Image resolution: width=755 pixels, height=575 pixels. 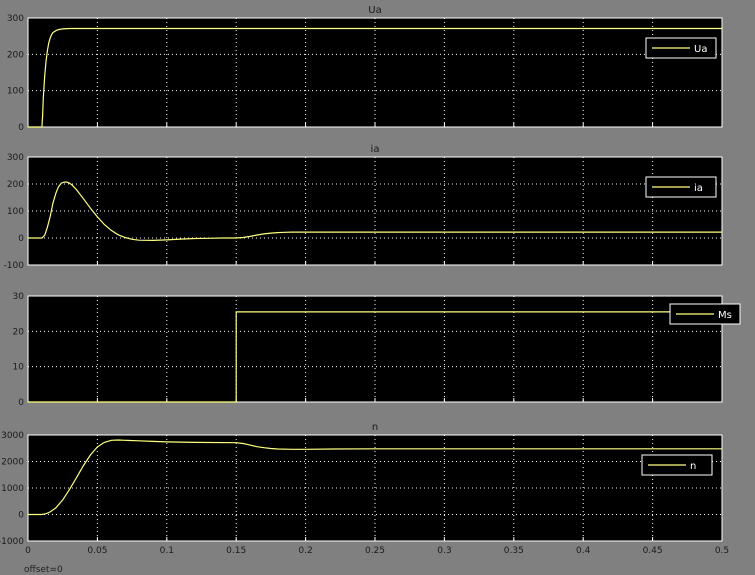 I want to click on series-line-ms, so click(x=375, y=357).